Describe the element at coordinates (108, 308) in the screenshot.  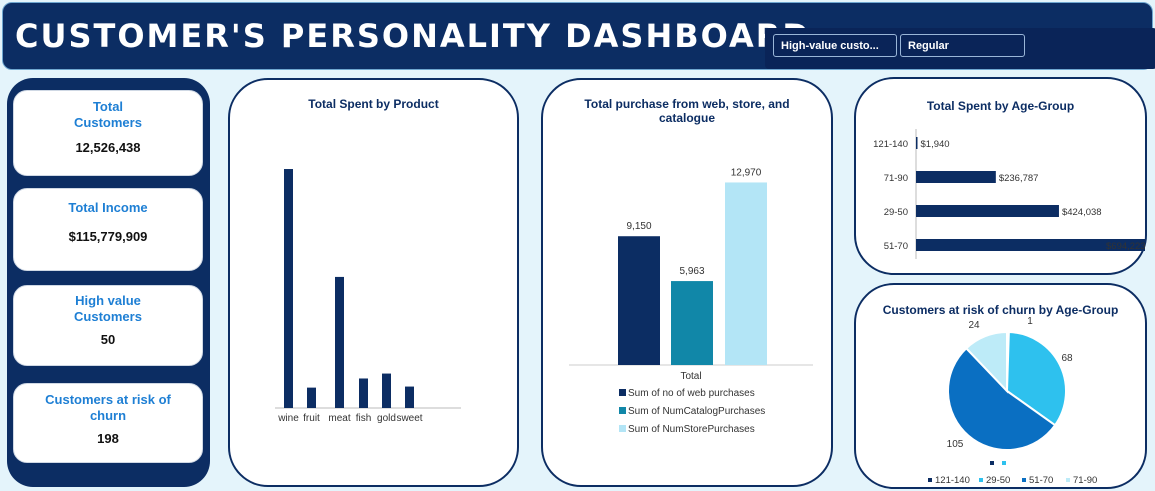
I see `kpi-high-value-label: High value Customers` at that location.